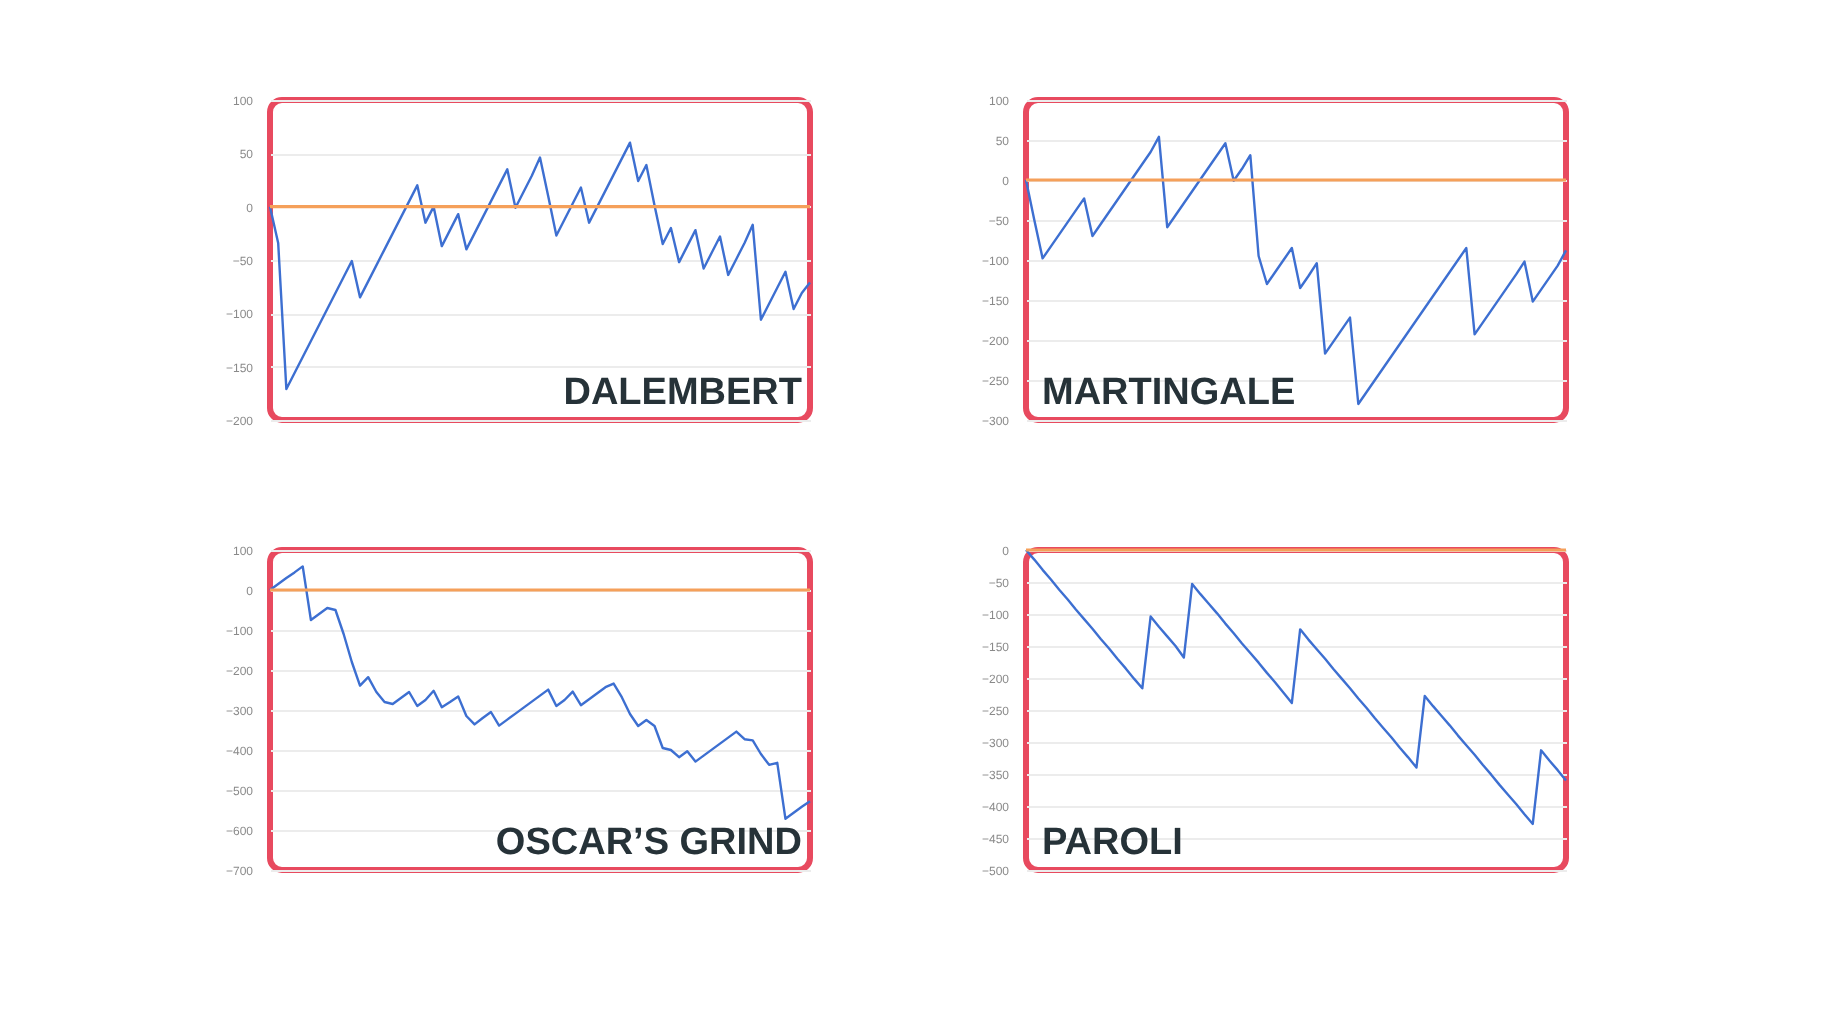 This screenshot has height=1034, width=1838. What do you see at coordinates (1169, 393) in the screenshot?
I see `text: MARTINGALE` at bounding box center [1169, 393].